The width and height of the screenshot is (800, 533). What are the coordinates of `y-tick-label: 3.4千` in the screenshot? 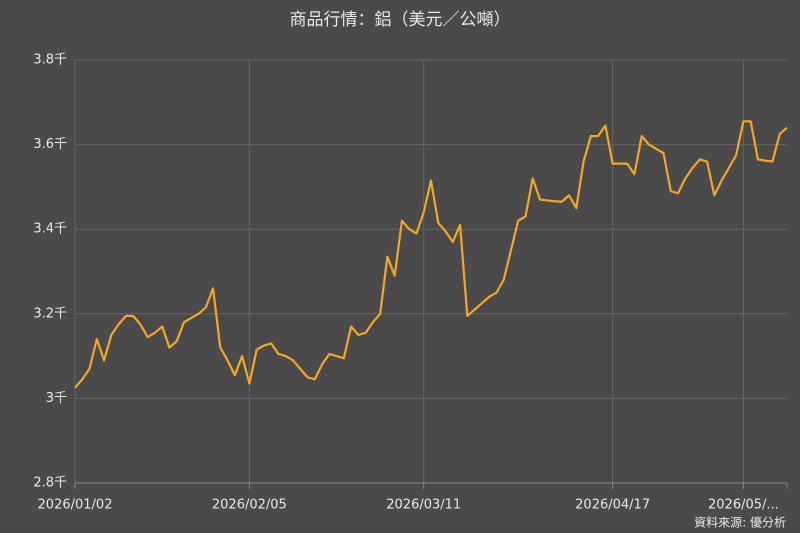 It's located at (50, 229).